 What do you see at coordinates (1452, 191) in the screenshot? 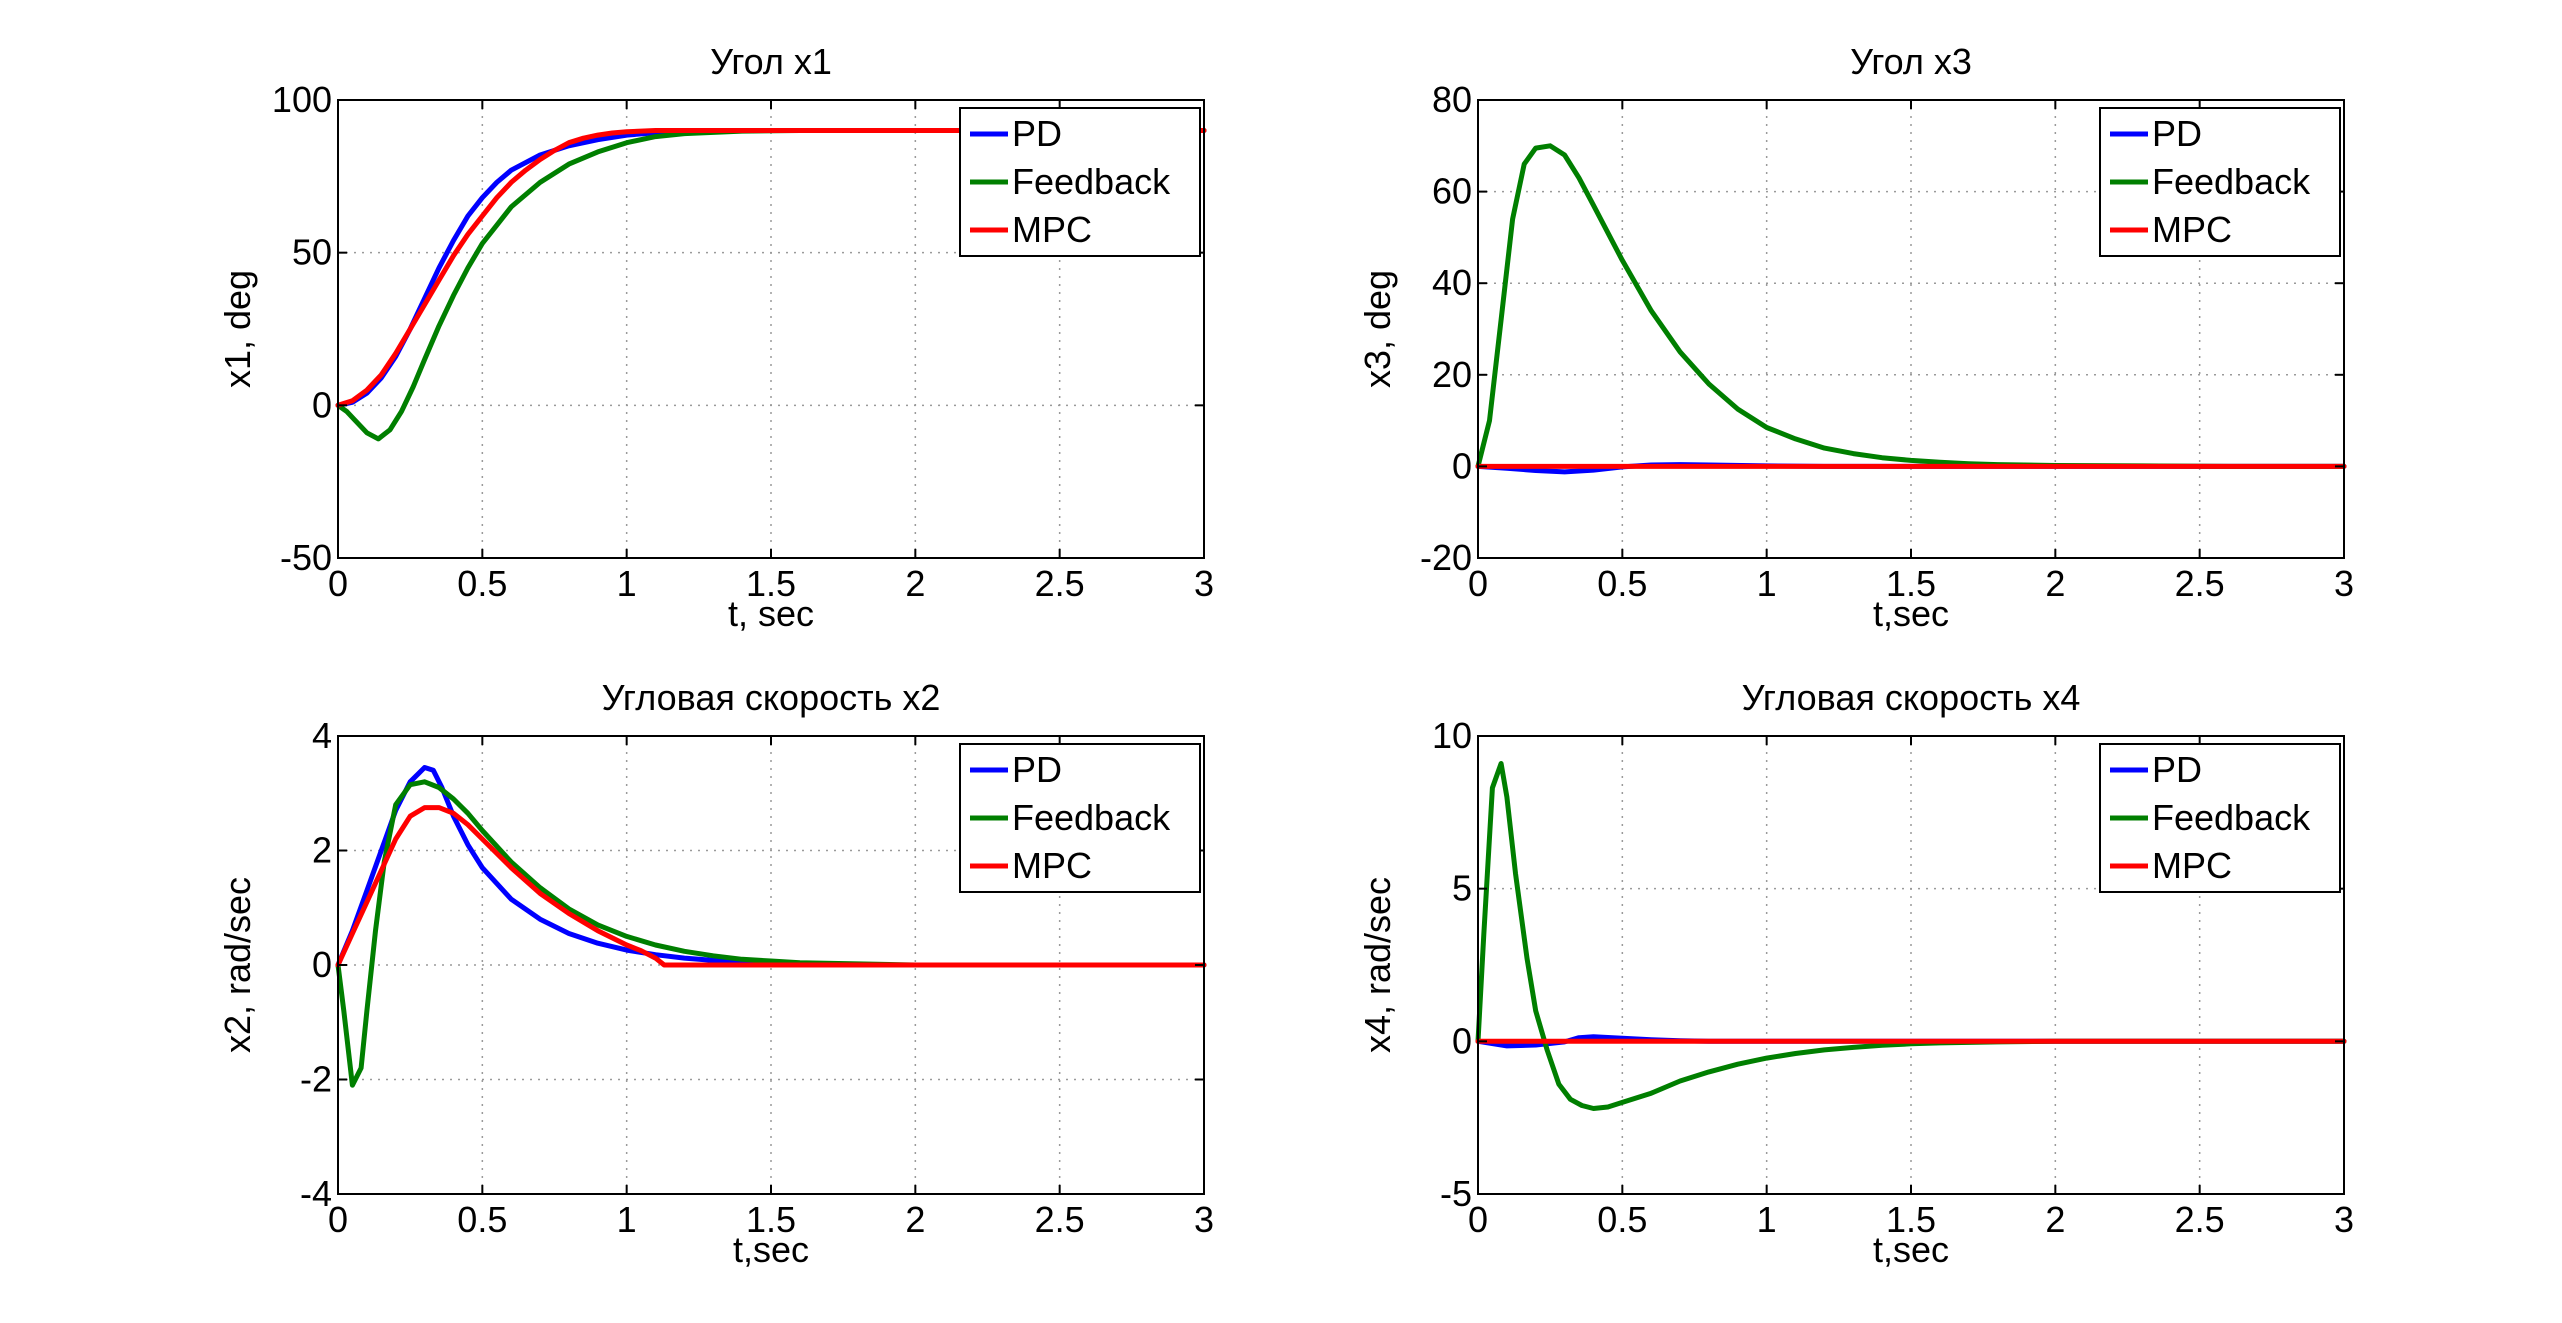
I see `y-tick-label: 60` at bounding box center [1452, 191].